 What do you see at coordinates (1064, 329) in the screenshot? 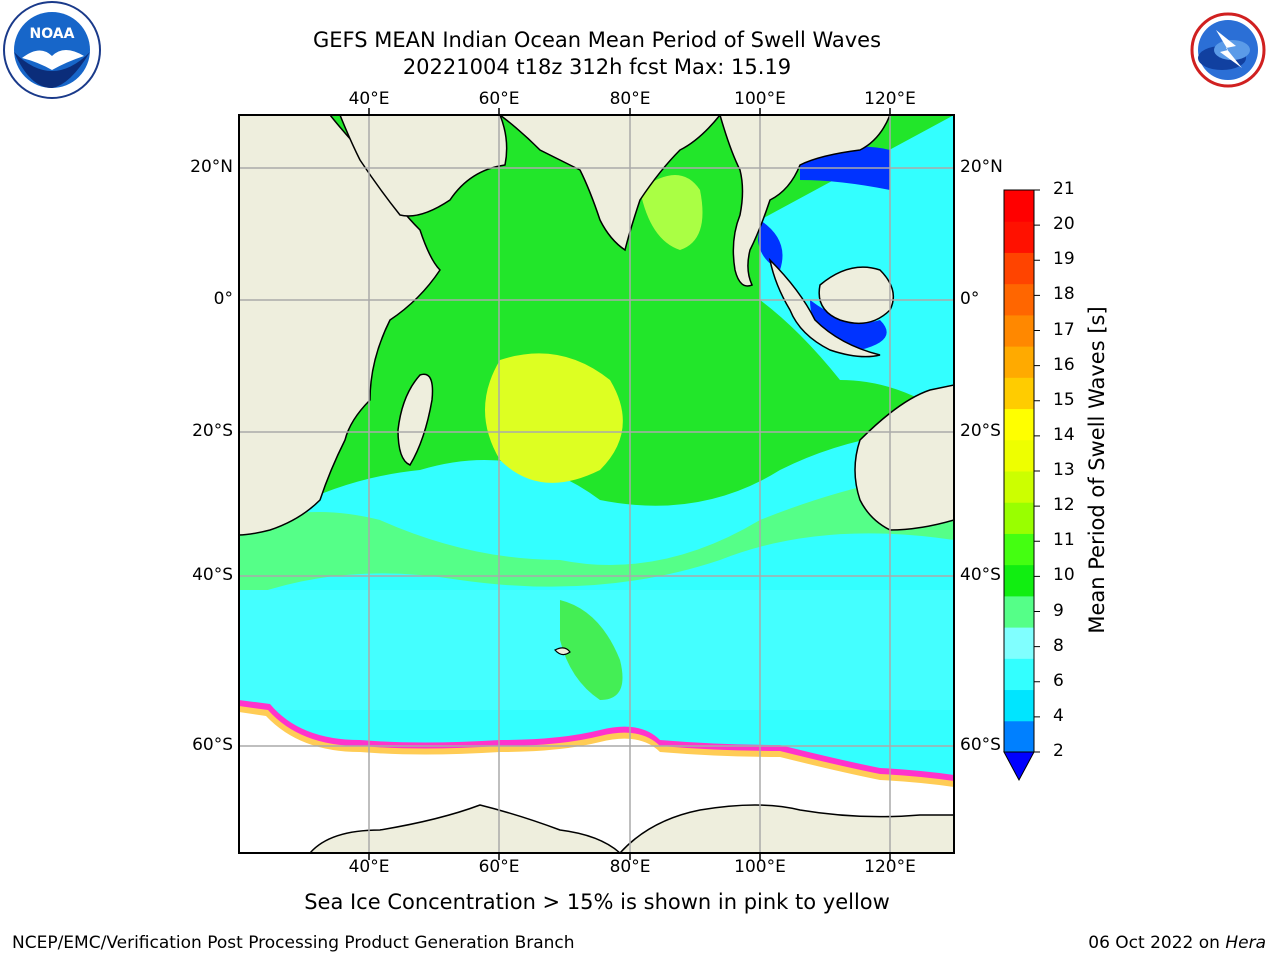
I see `colorbar-tick-label: 17` at bounding box center [1064, 329].